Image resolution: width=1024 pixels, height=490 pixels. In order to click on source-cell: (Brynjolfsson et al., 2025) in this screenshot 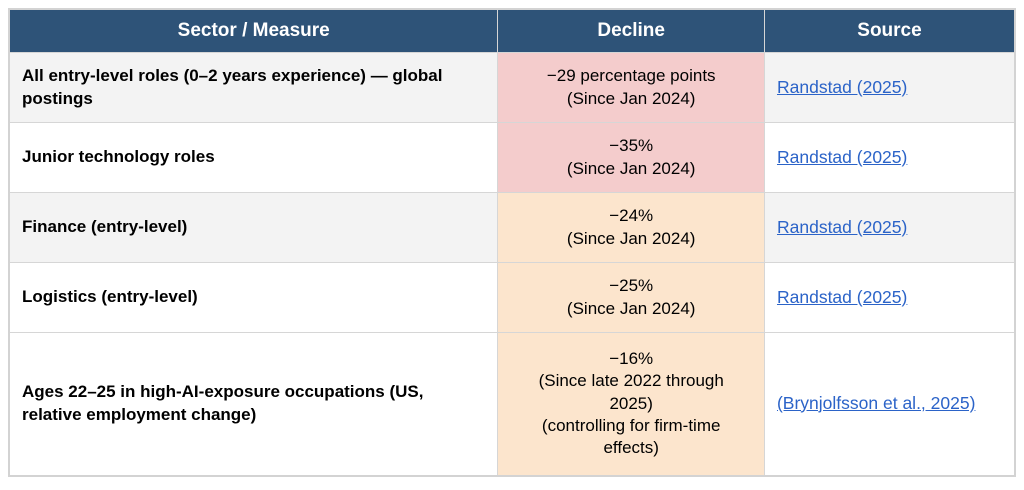, I will do `click(889, 404)`.